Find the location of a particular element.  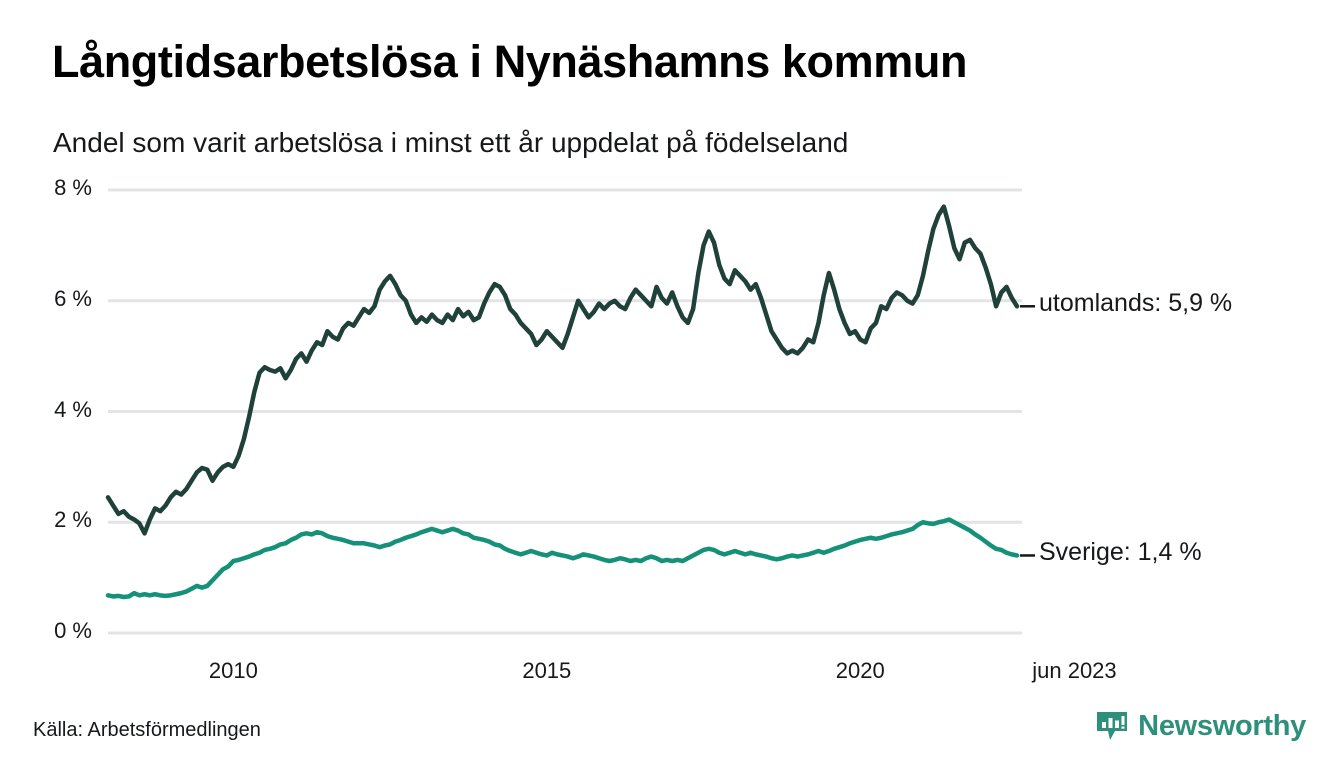

brand-logo: Newsworthy is located at coordinates (1200, 726).